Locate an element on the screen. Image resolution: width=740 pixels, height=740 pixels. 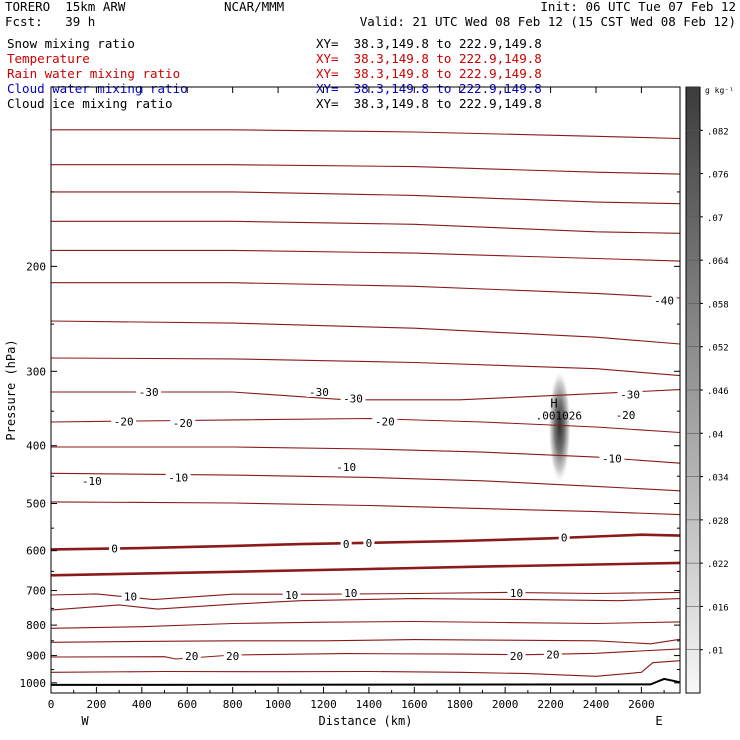
terrain-line is located at coordinates (365, 681).